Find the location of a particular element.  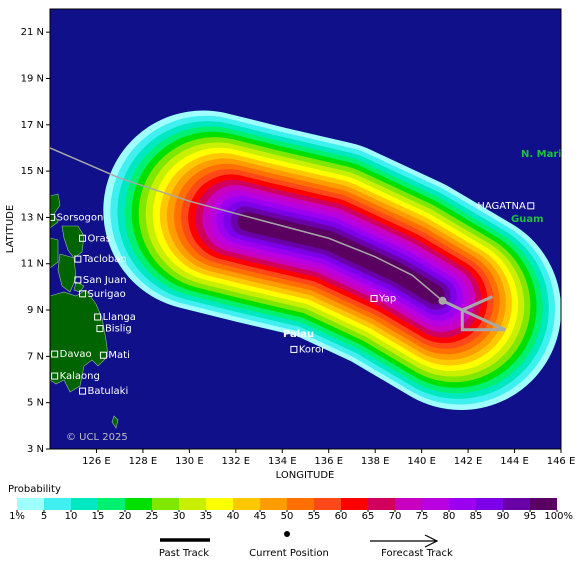

samar is located at coordinates (73, 242).